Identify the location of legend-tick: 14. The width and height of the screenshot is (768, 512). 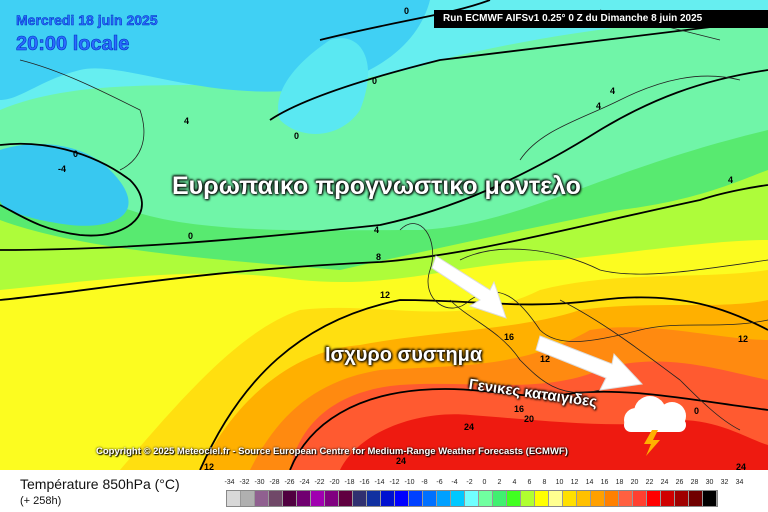
(589, 482).